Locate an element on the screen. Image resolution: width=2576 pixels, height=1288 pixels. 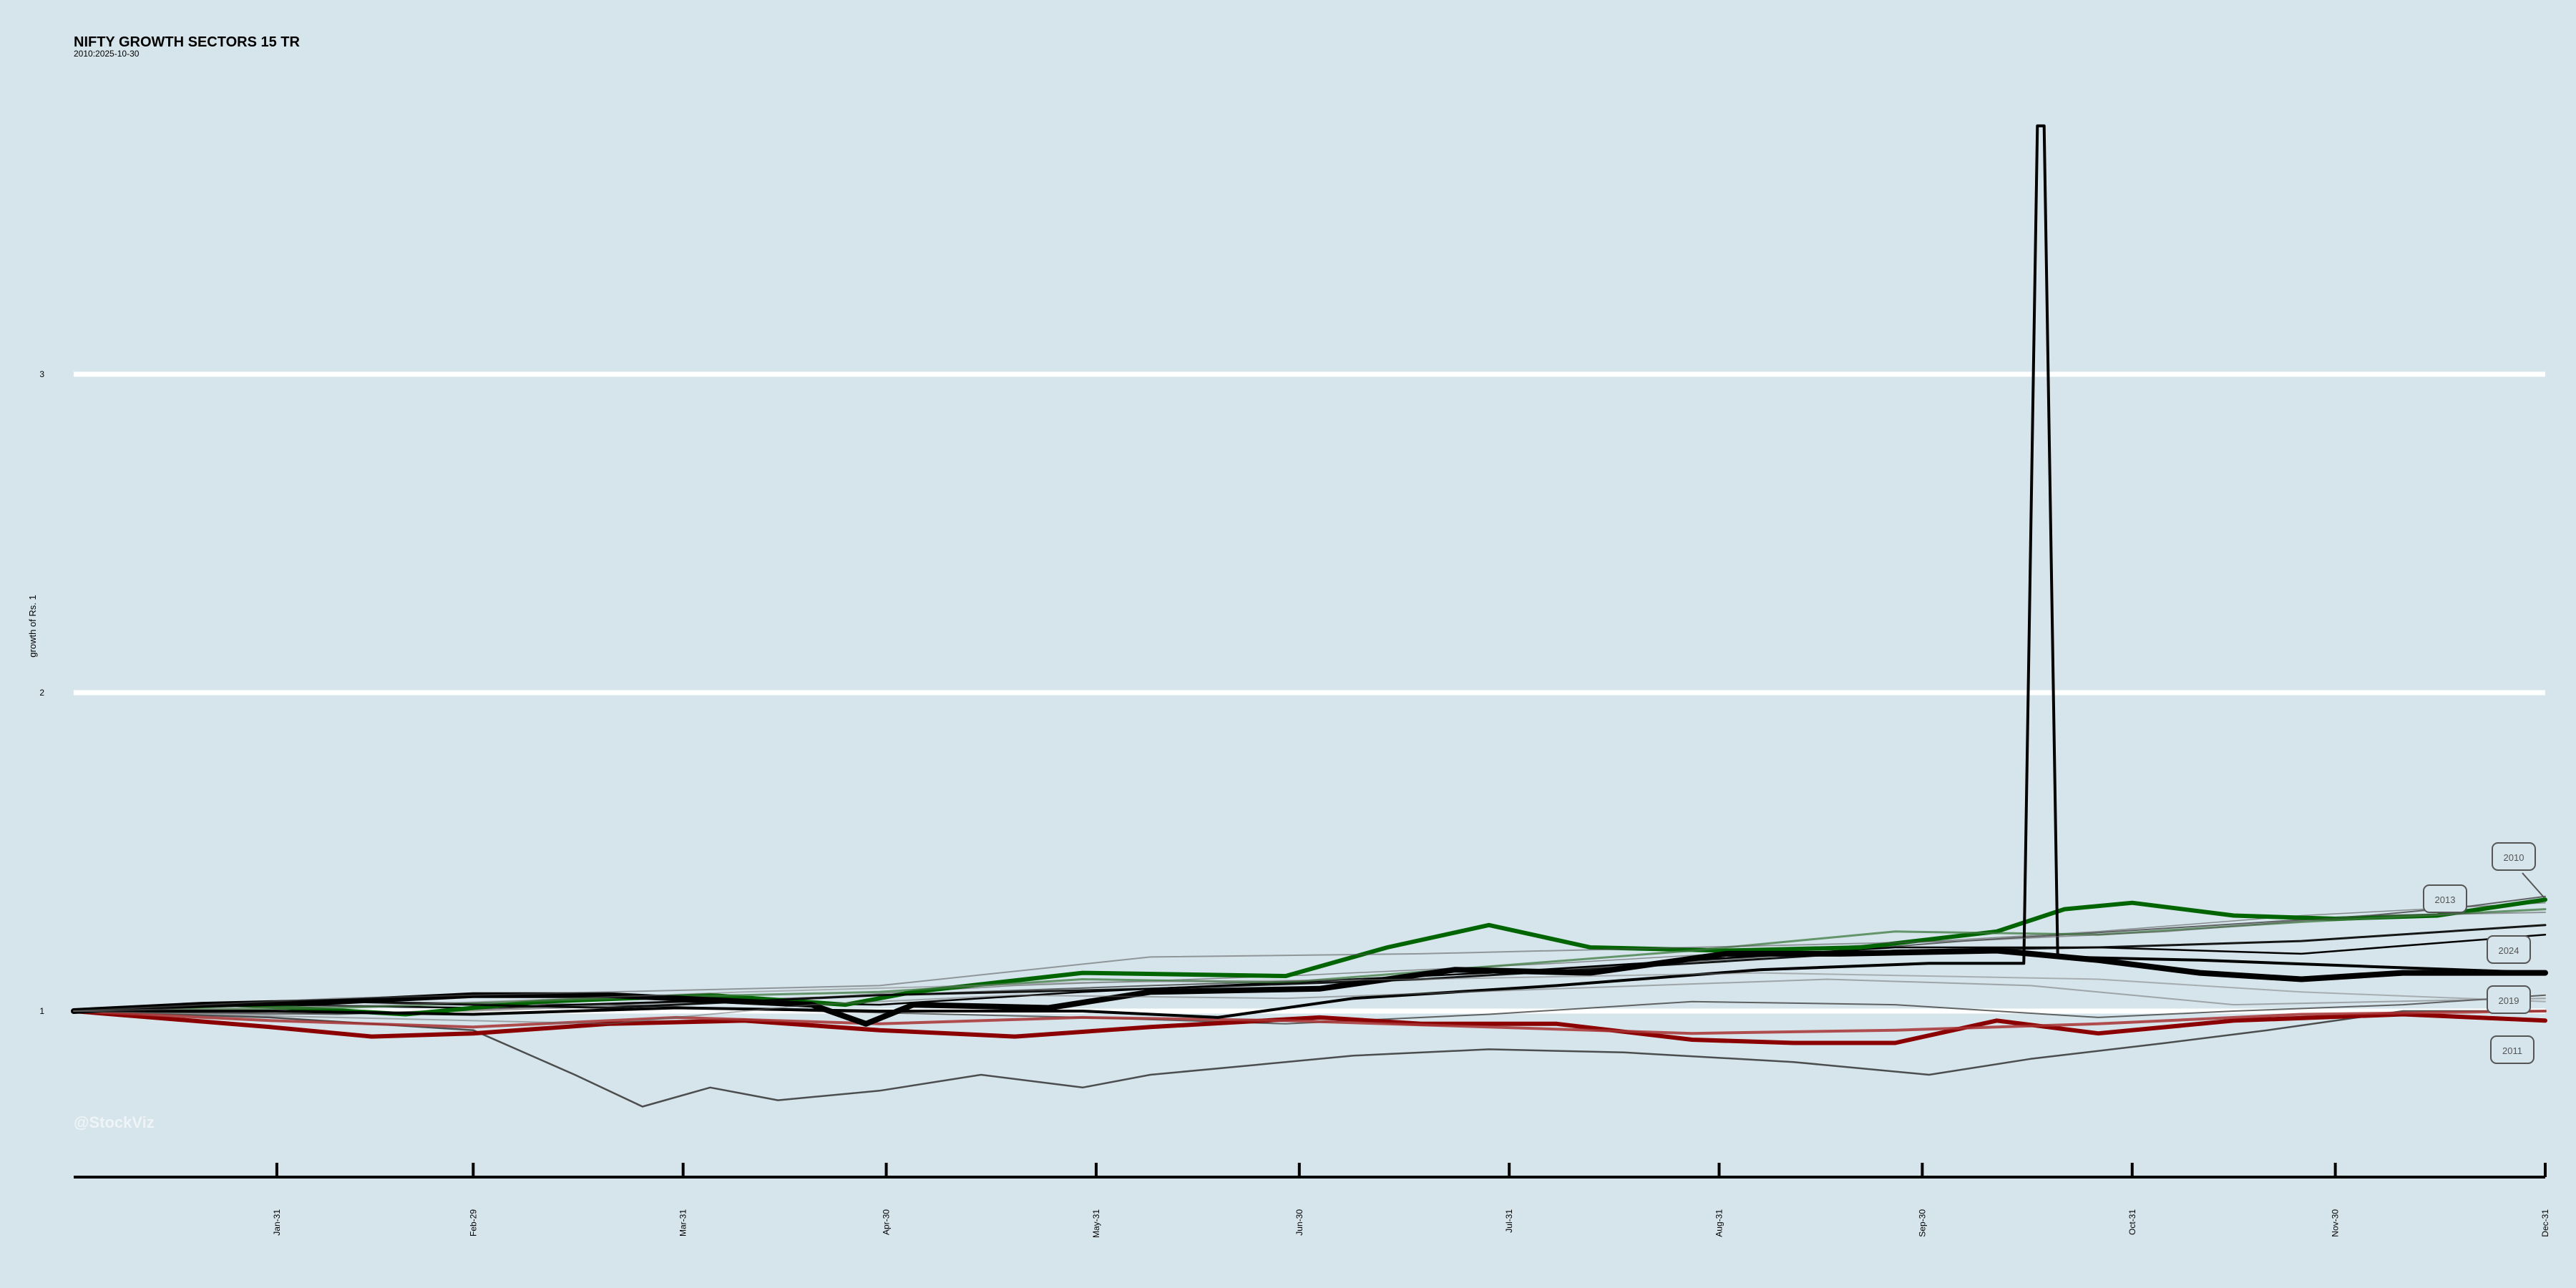
x-tick-label: Aug-31 is located at coordinates (1719, 1223).